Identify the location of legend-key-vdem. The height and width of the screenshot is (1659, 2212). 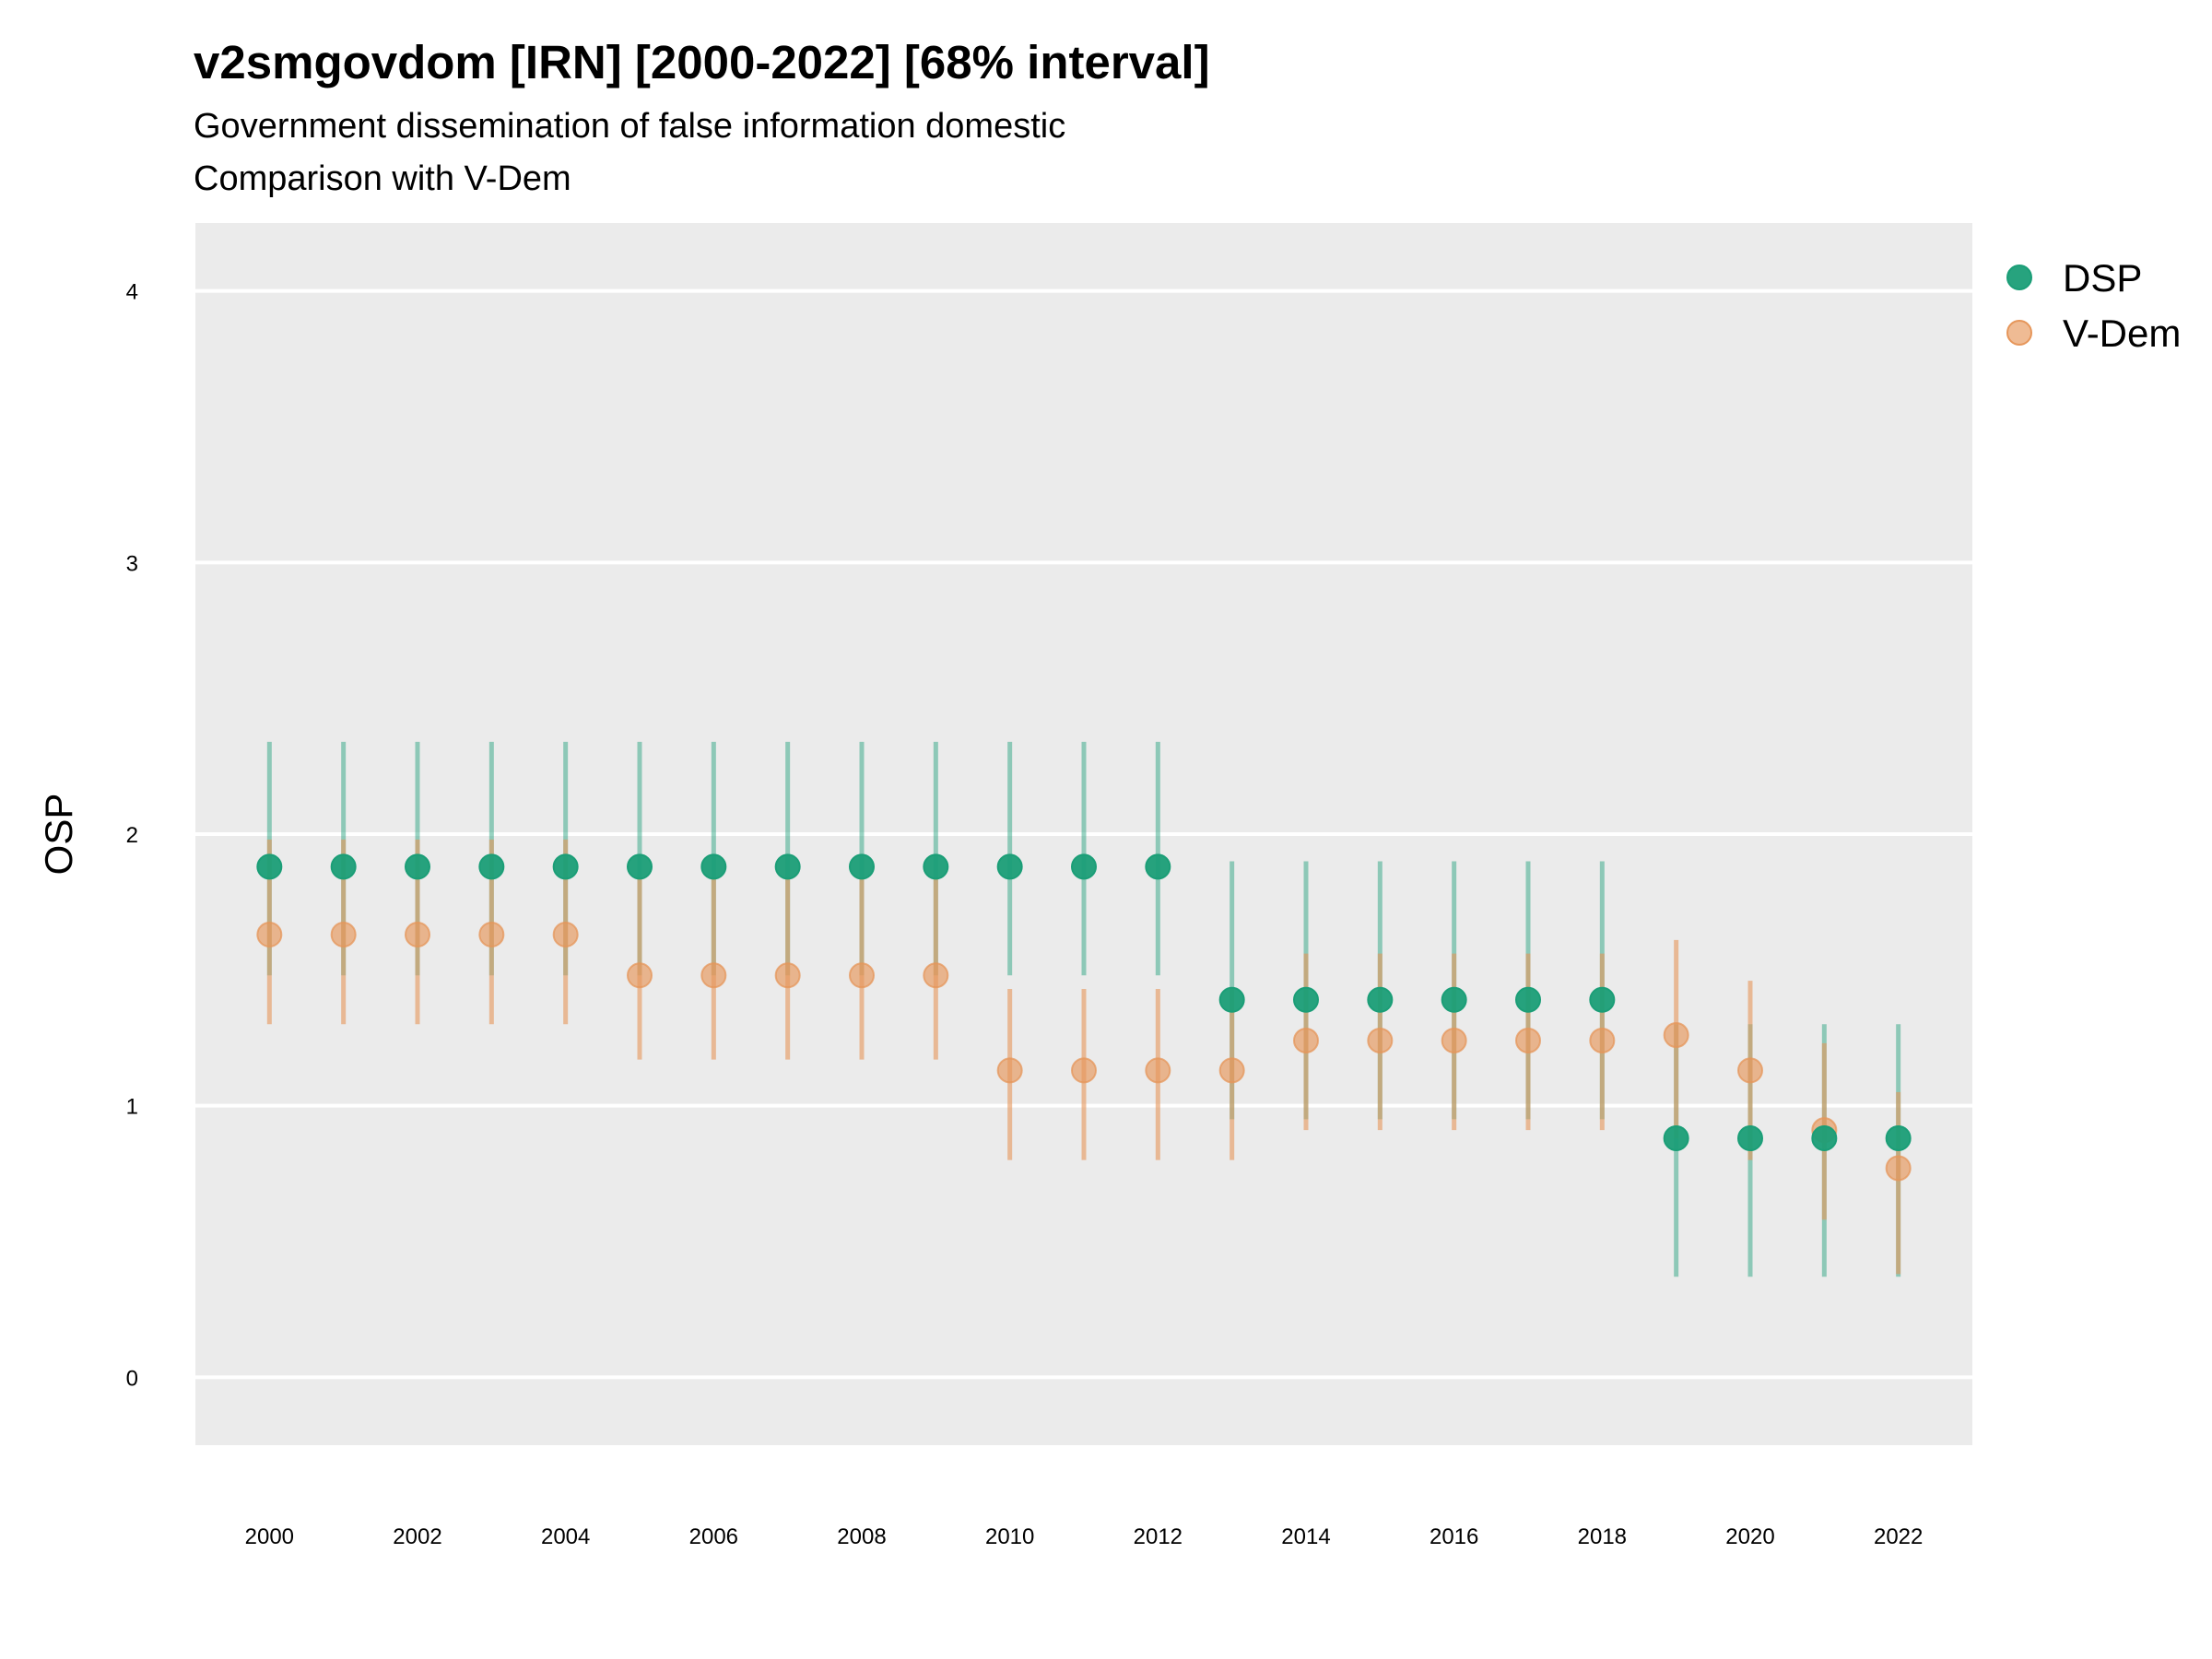
(2019, 333).